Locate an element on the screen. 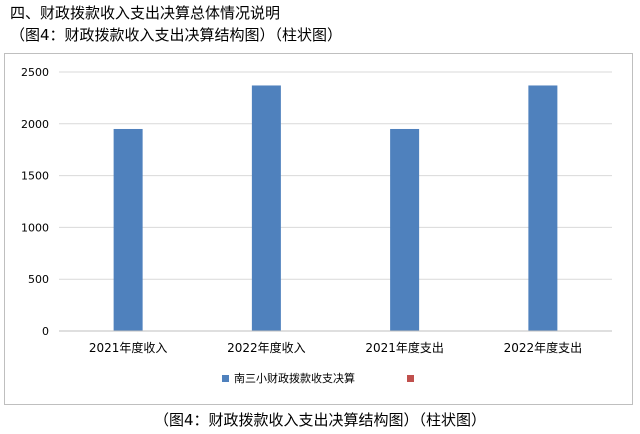  legend-label: 南三小财政拨款收支决算 is located at coordinates (294, 378).